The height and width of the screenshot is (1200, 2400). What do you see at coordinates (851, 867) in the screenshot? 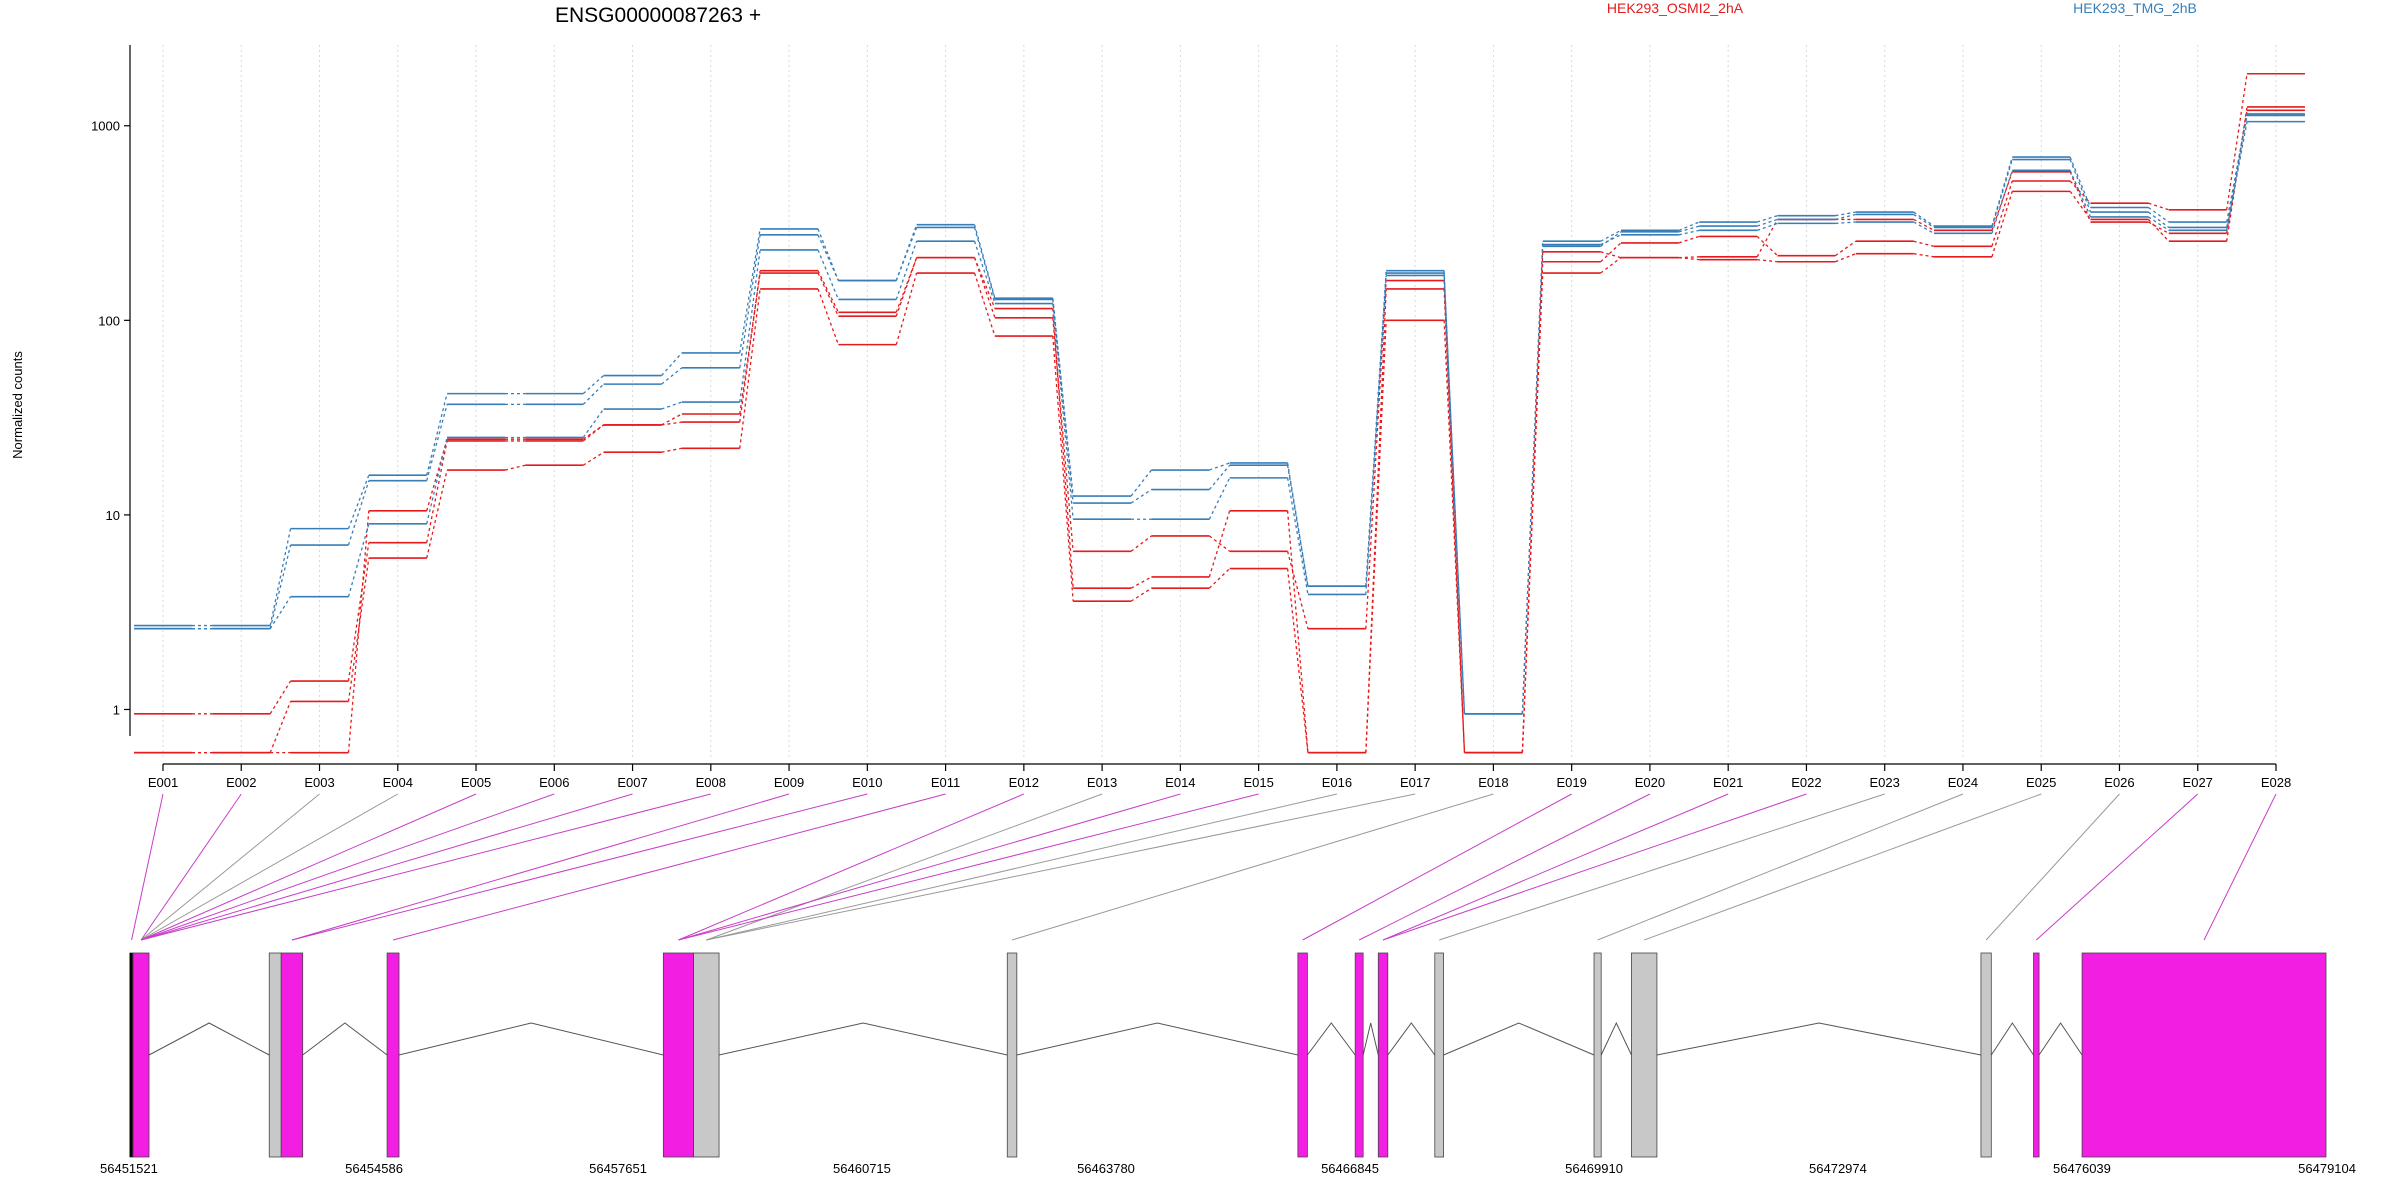
I see `link-E012` at bounding box center [851, 867].